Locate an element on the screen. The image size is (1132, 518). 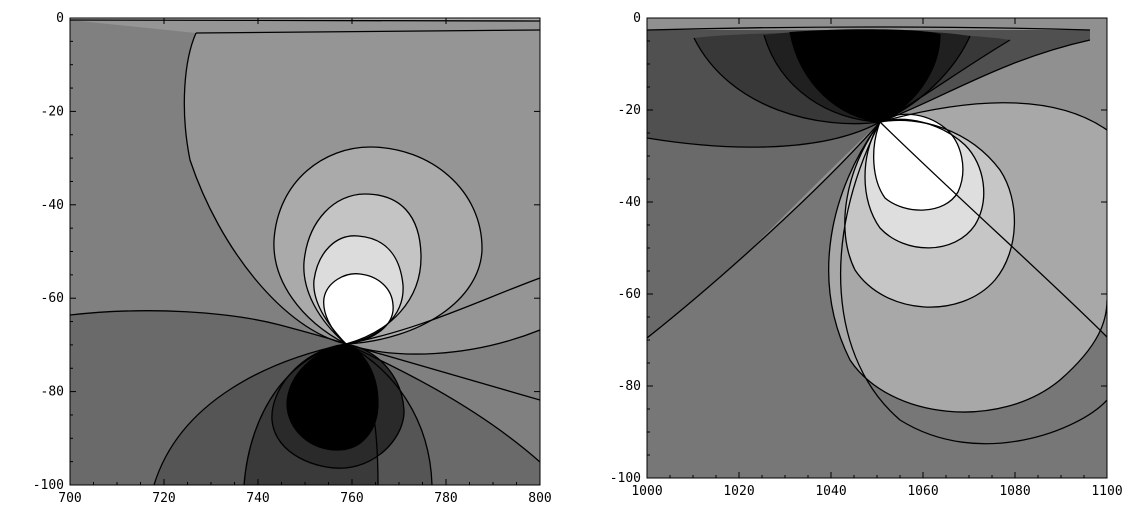
left-y-tick-label: 0 is located at coordinates (60, 18).